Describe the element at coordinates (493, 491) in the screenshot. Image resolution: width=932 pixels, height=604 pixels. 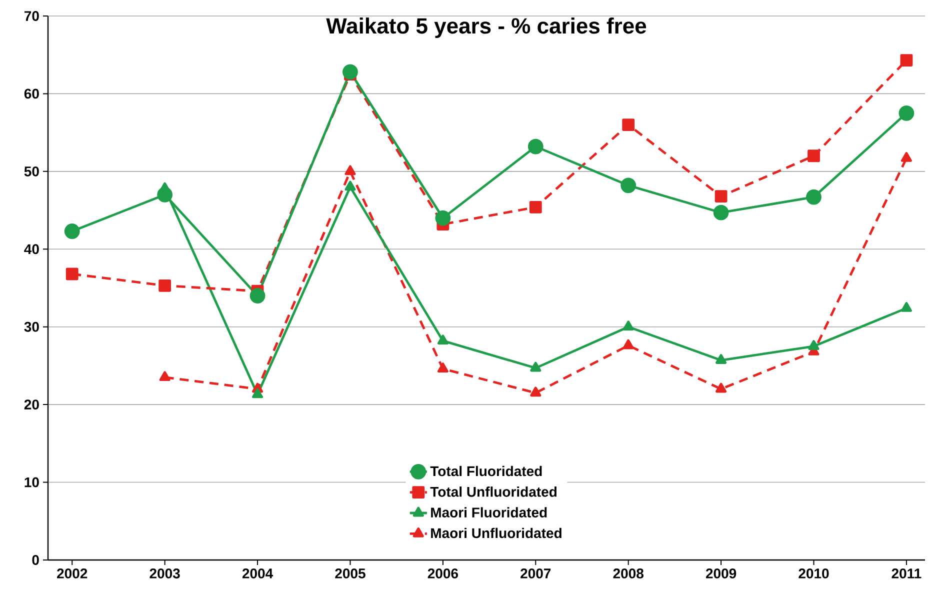
I see `legend-label: Total Unfluoridated` at that location.